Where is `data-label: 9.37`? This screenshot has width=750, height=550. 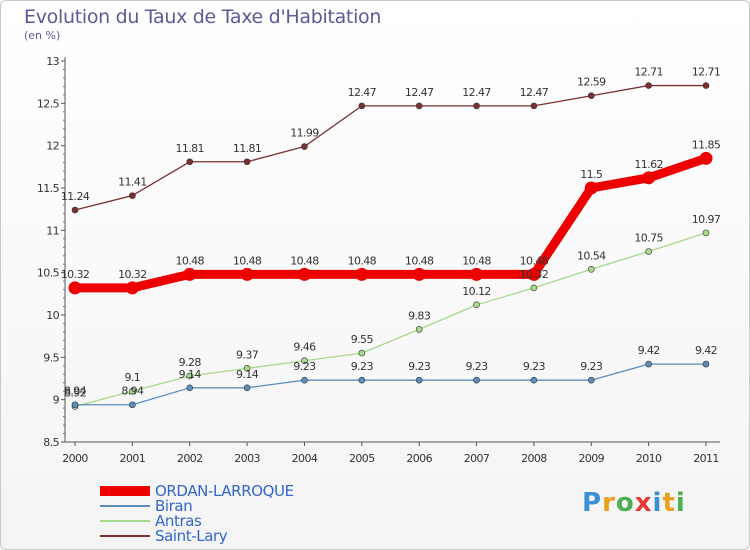
data-label: 9.37 is located at coordinates (247, 354).